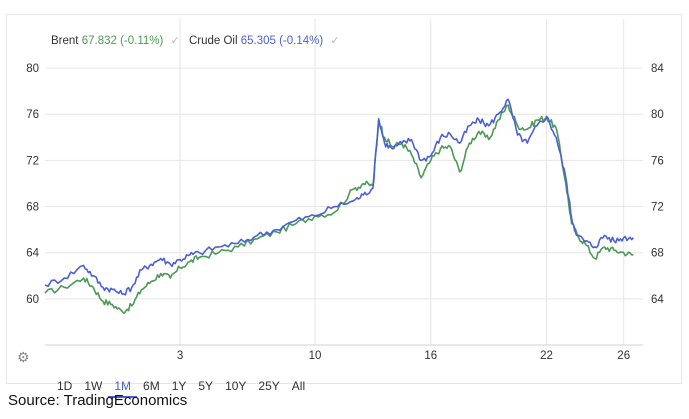 This screenshot has height=419, width=689. I want to click on legend-crude-name: Crude Oil, so click(213, 41).